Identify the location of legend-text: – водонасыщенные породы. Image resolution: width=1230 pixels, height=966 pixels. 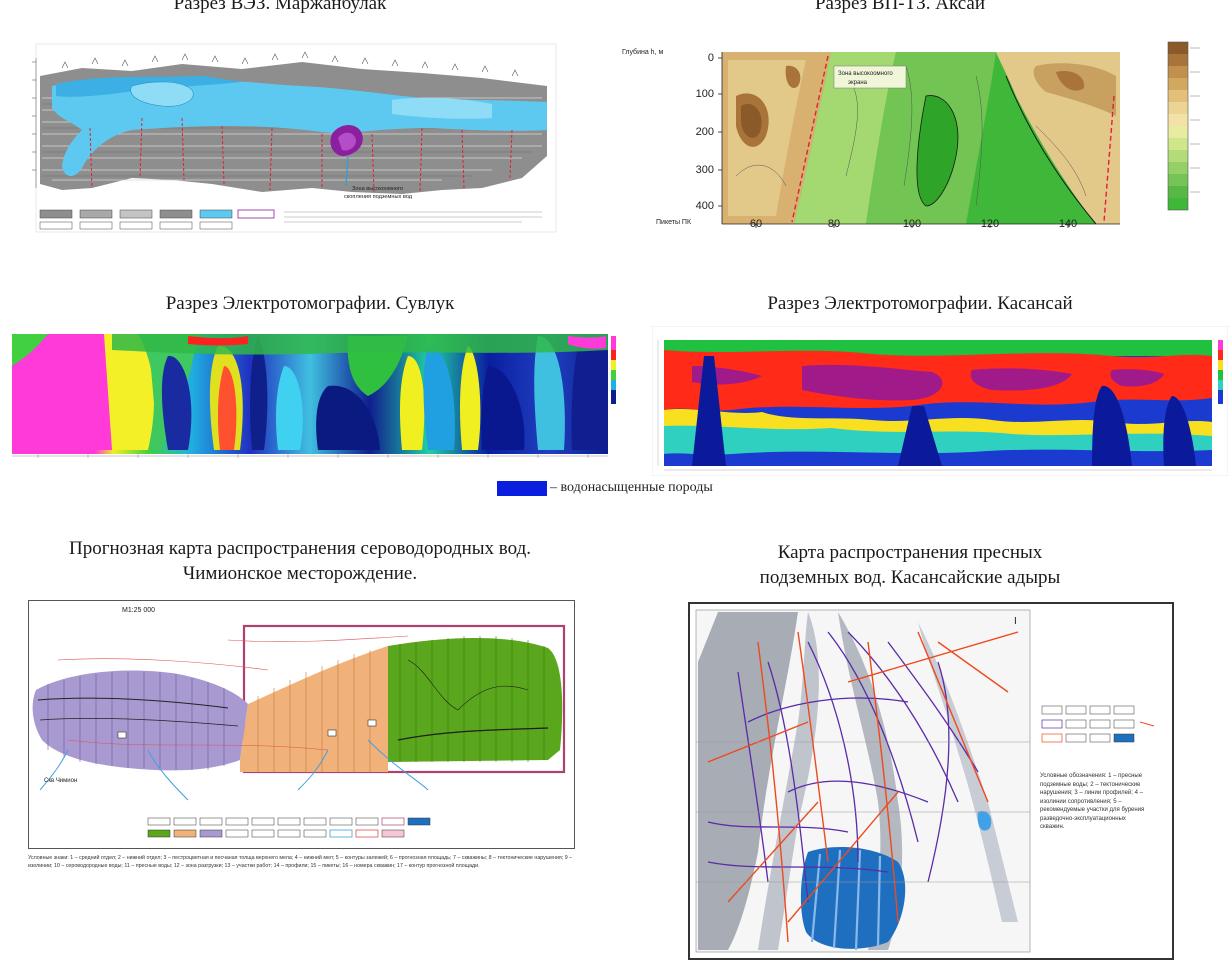
(631, 487).